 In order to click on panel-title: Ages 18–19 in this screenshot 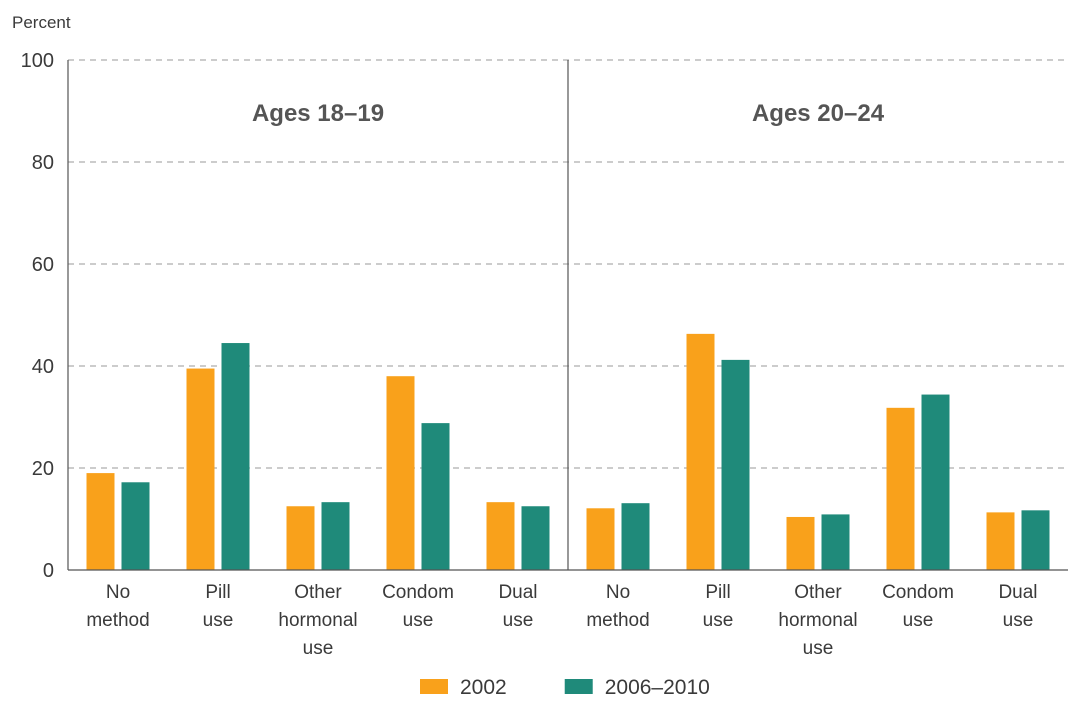, I will do `click(318, 113)`.